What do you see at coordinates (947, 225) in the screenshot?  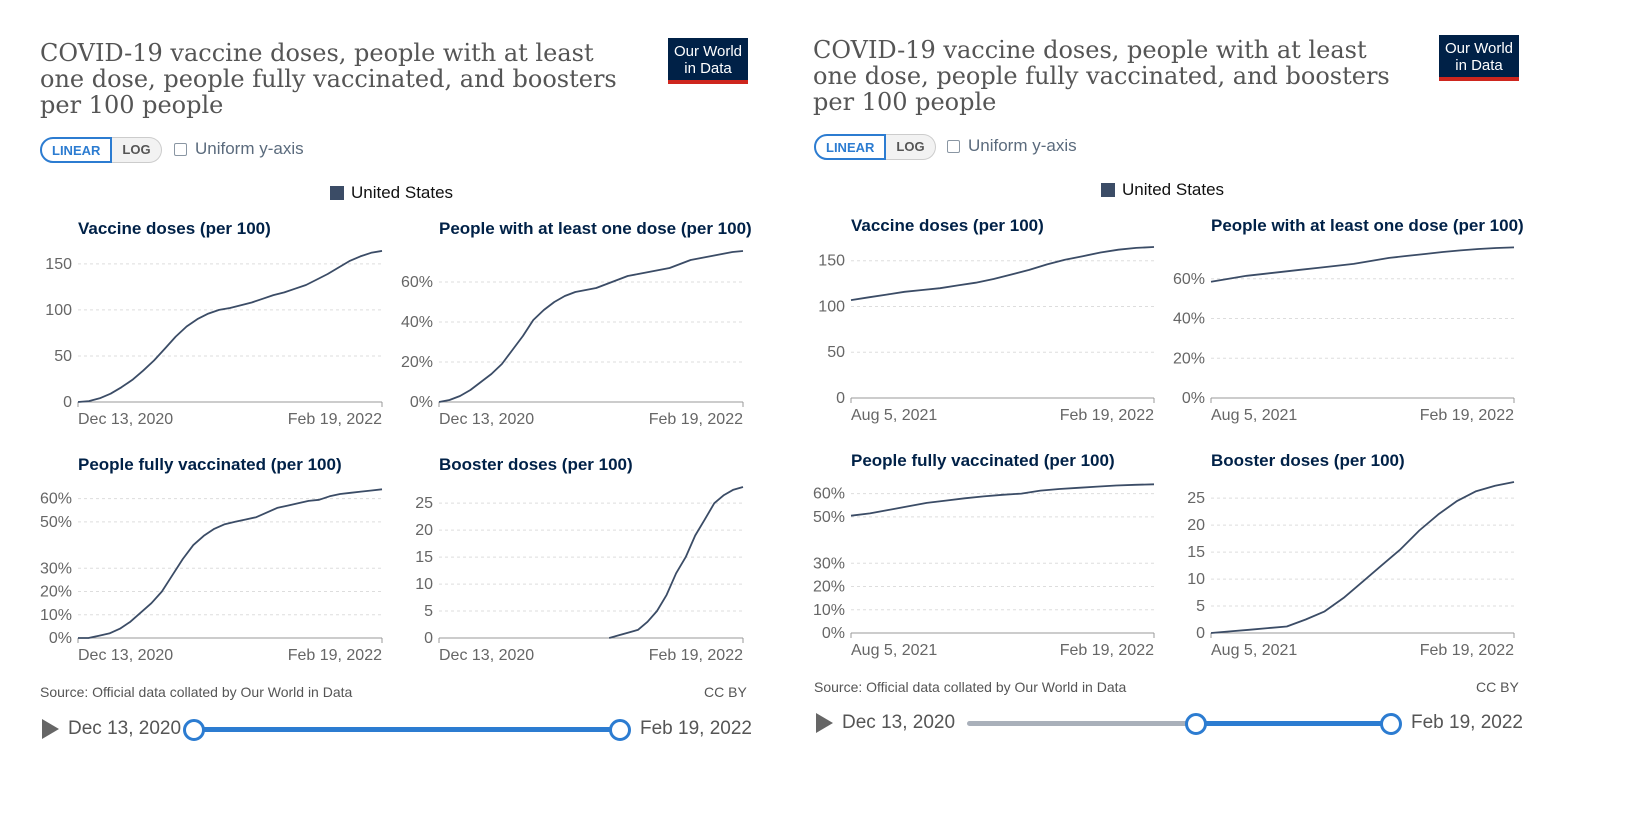 I see `subchart-title: Vaccine doses (per 100)` at bounding box center [947, 225].